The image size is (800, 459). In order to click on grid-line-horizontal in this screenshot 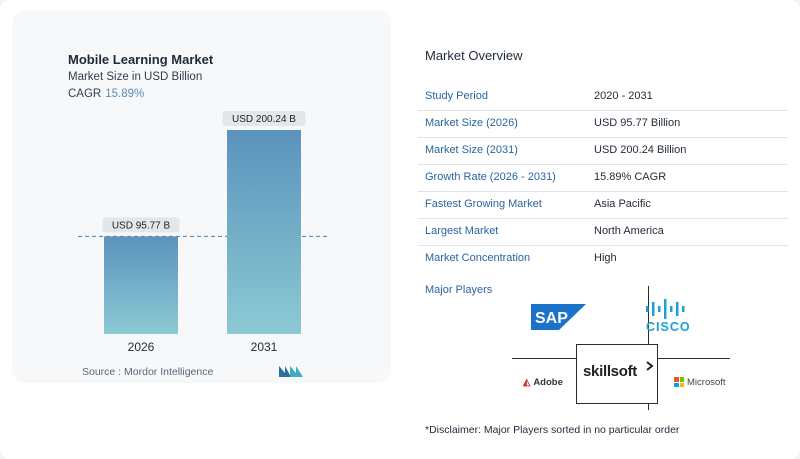, I will do `click(544, 358)`.